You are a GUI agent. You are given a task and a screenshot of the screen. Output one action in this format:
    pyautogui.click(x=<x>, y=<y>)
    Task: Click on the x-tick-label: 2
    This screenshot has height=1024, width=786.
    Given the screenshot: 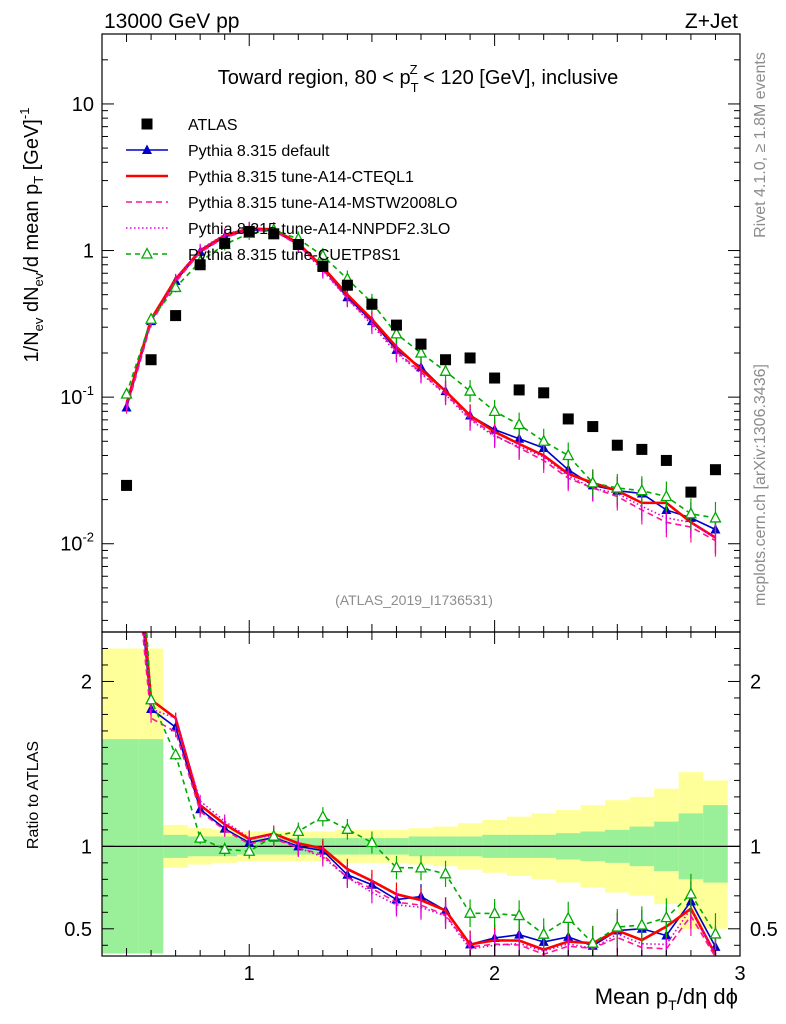 What is the action you would take?
    pyautogui.click(x=494, y=974)
    